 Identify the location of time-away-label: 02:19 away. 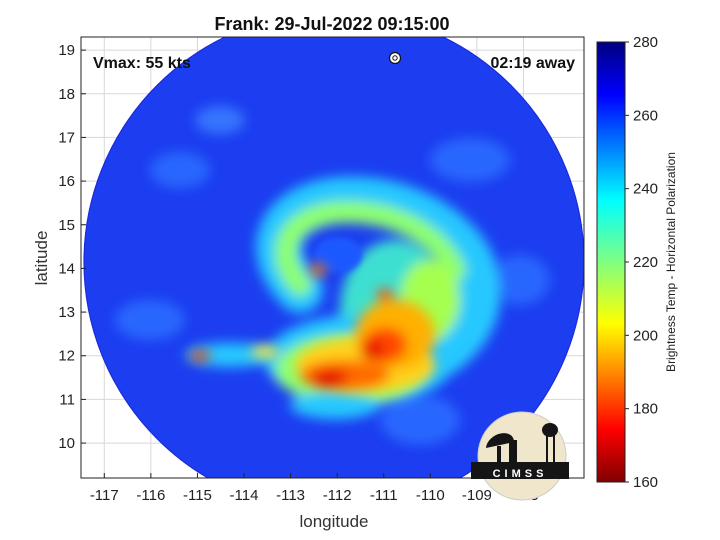
(532, 63).